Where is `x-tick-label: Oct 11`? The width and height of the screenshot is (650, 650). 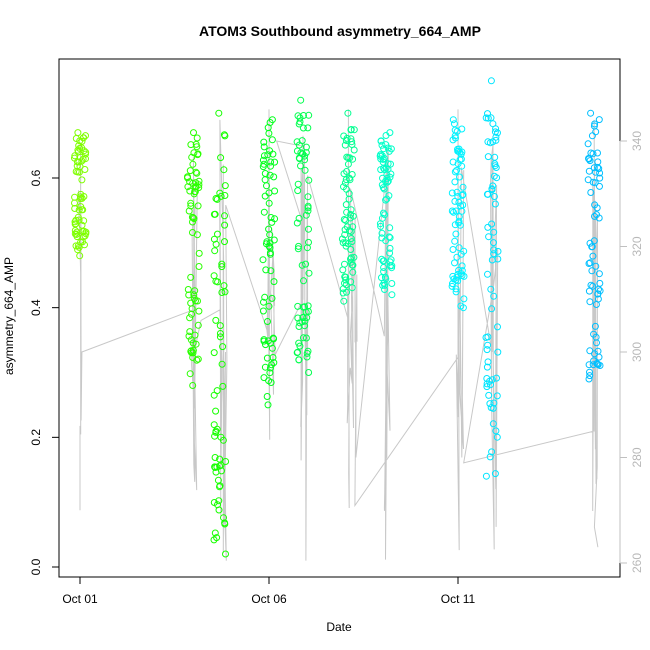
x-tick-label: Oct 11 is located at coordinates (458, 599).